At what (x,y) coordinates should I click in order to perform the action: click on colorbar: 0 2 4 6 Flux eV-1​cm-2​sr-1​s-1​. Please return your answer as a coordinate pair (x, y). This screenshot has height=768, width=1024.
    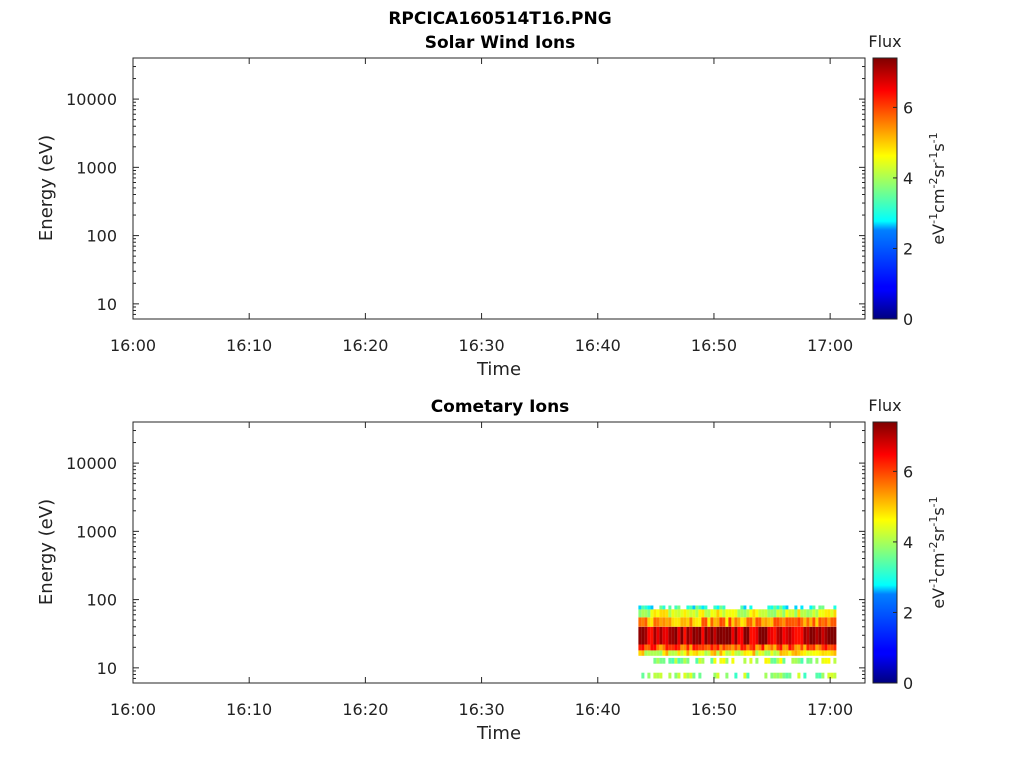
    Looking at the image, I should click on (908, 180).